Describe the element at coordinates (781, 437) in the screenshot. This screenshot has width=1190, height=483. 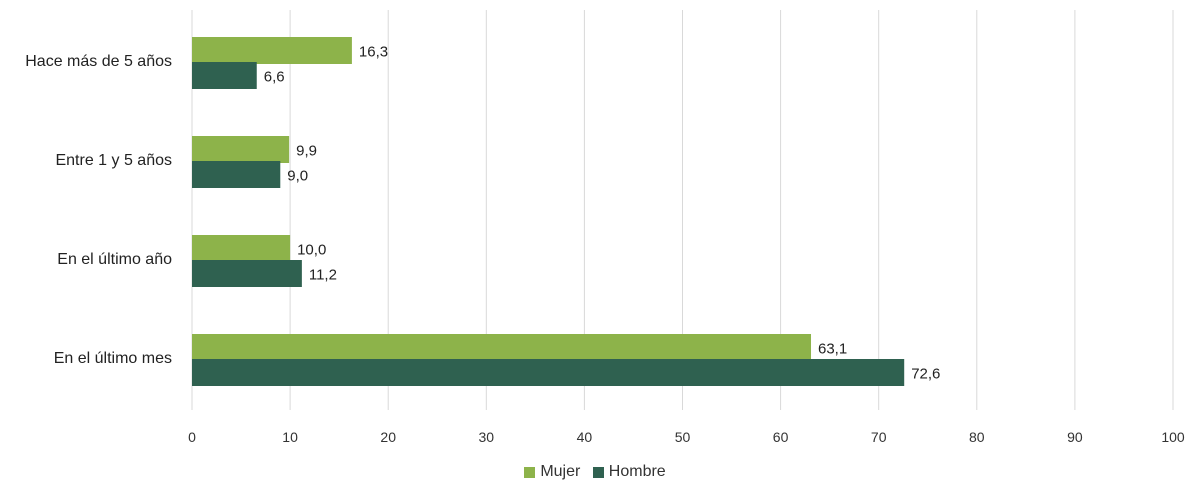
I see `x-tick-label: 60` at that location.